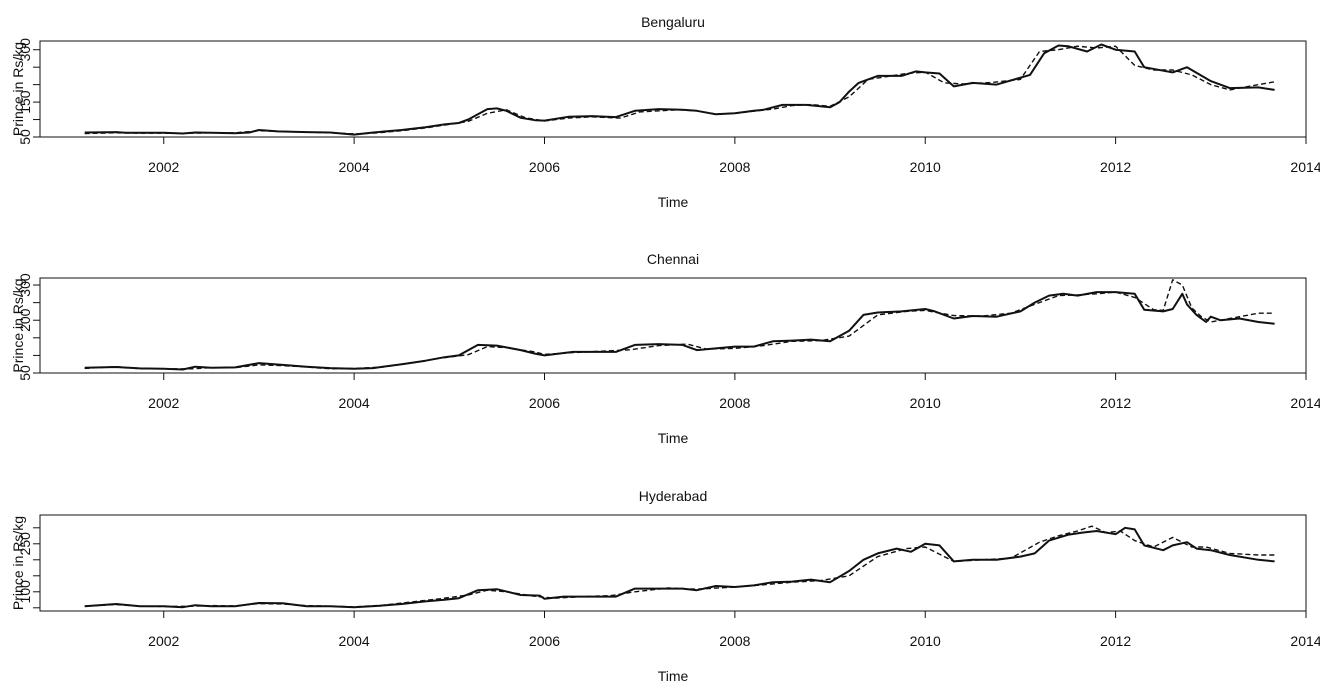 The height and width of the screenshot is (686, 1320). Describe the element at coordinates (673, 496) in the screenshot. I see `panel-title: Hyderabad` at that location.